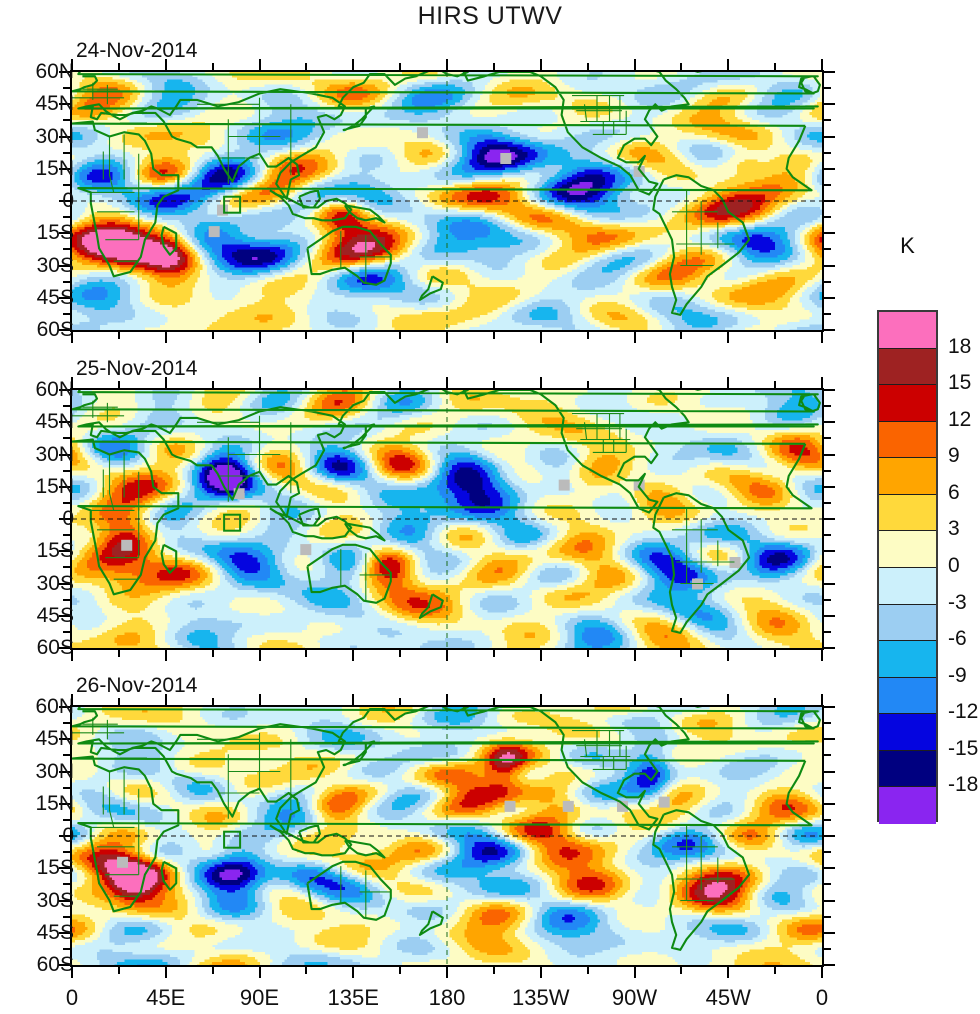  Describe the element at coordinates (957, 602) in the screenshot. I see `colorbar-tick-label: -3` at that location.